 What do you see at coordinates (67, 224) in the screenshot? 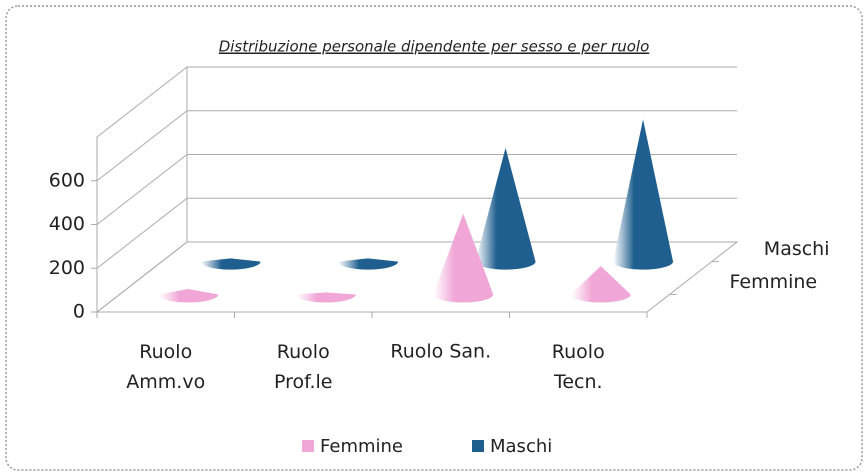
I see `y-tick-label: 400` at bounding box center [67, 224].